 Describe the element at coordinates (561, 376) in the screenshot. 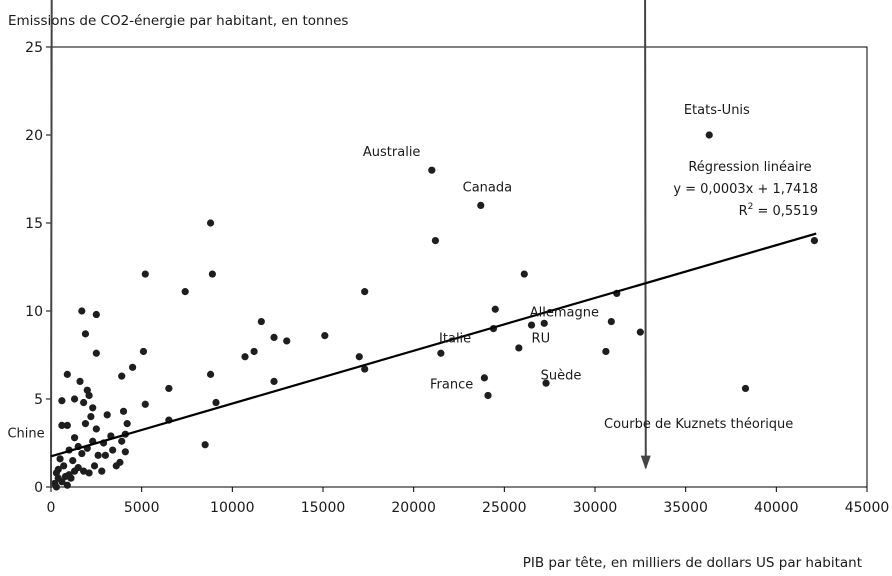

I see `country-label: Suède` at that location.